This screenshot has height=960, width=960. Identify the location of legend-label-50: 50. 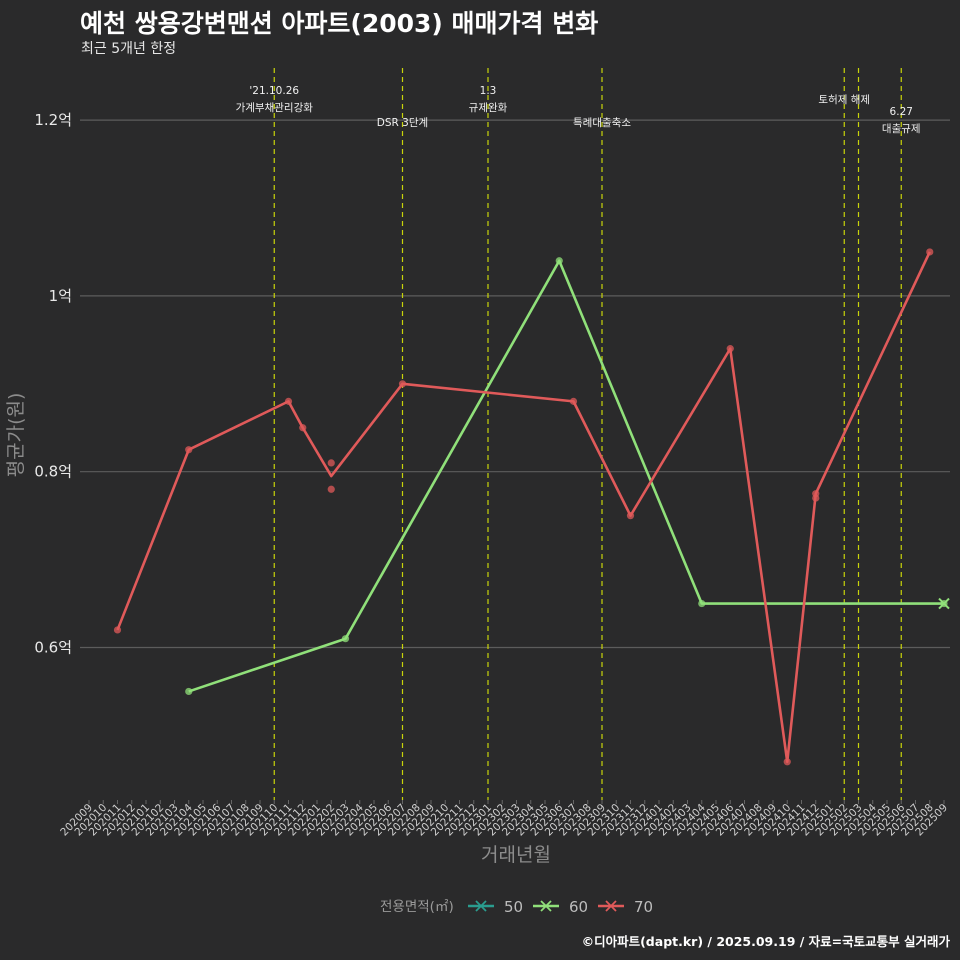
(513, 907).